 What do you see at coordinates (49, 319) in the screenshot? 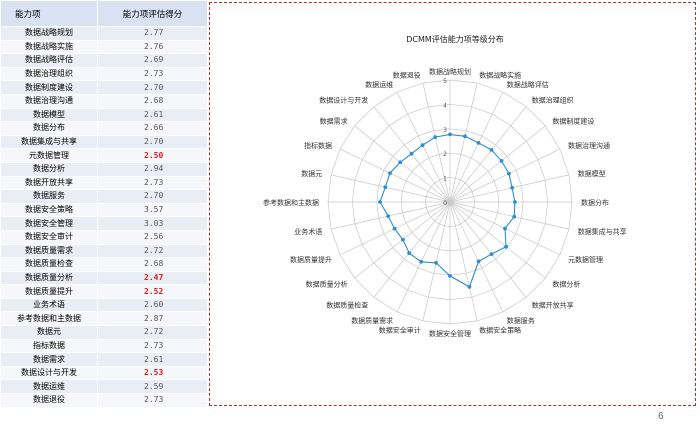
I see `capability-name: 参考数据和主数据` at bounding box center [49, 319].